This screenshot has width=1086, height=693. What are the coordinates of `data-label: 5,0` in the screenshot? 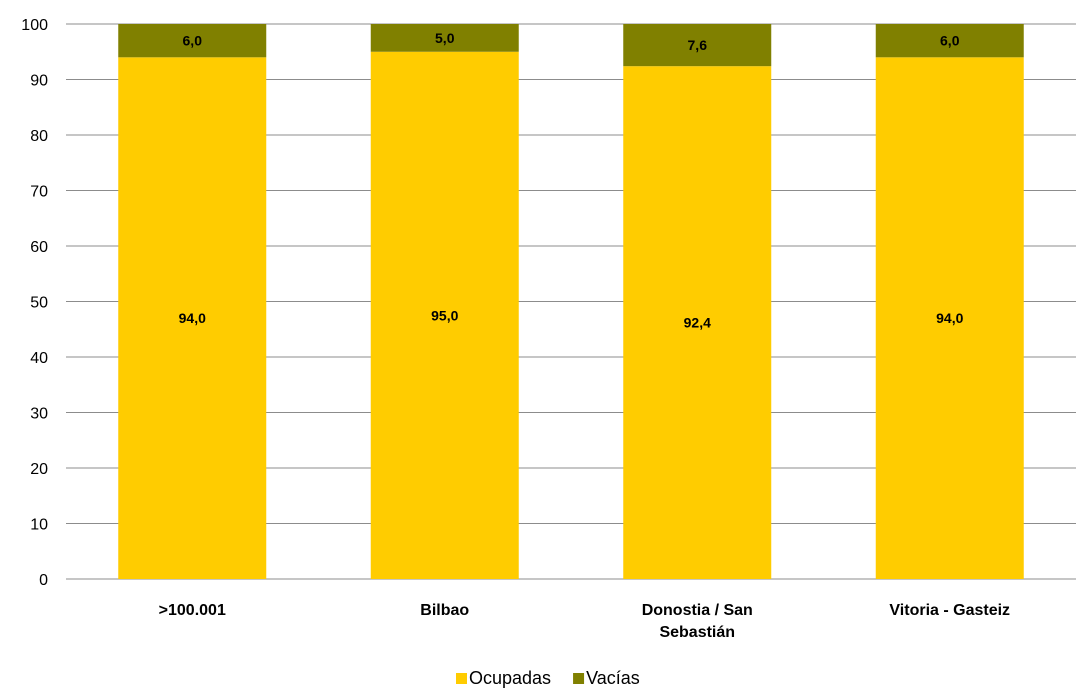 It's located at (445, 38).